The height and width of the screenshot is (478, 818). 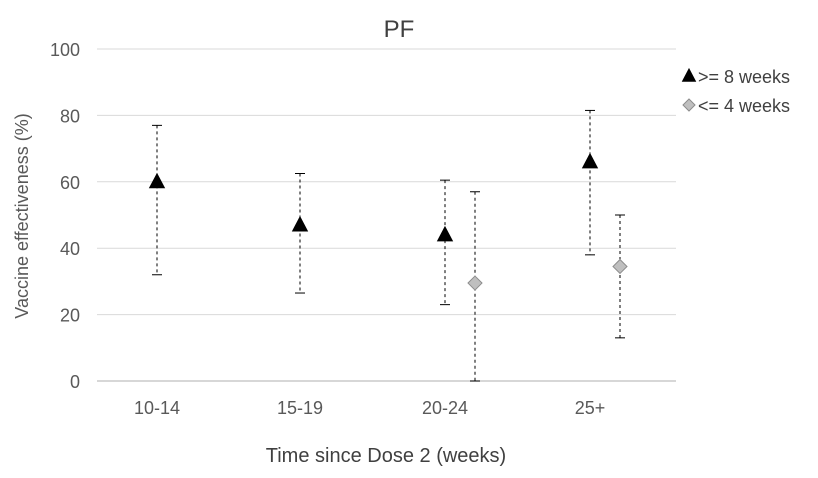 What do you see at coordinates (689, 74) in the screenshot?
I see `legend-triangle-marker` at bounding box center [689, 74].